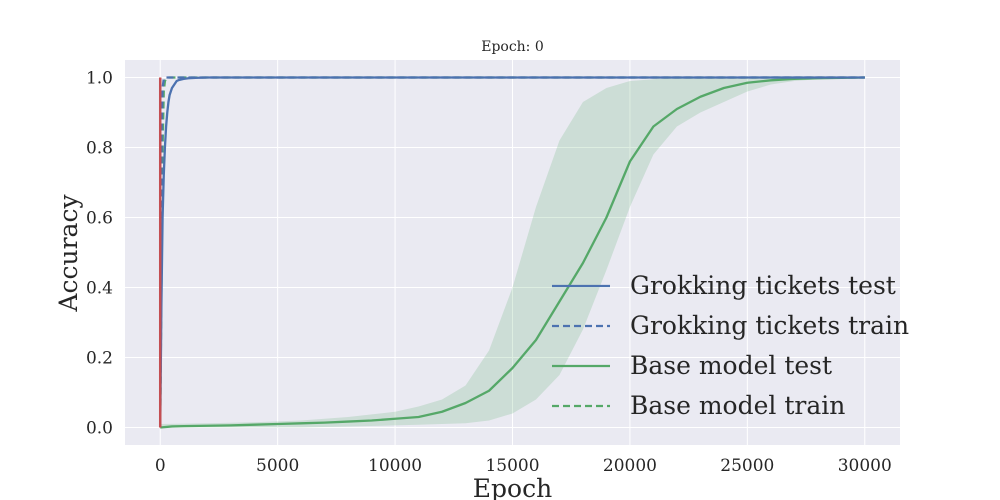  Describe the element at coordinates (512, 487) in the screenshot. I see `x-axis-label: Epoch` at that location.